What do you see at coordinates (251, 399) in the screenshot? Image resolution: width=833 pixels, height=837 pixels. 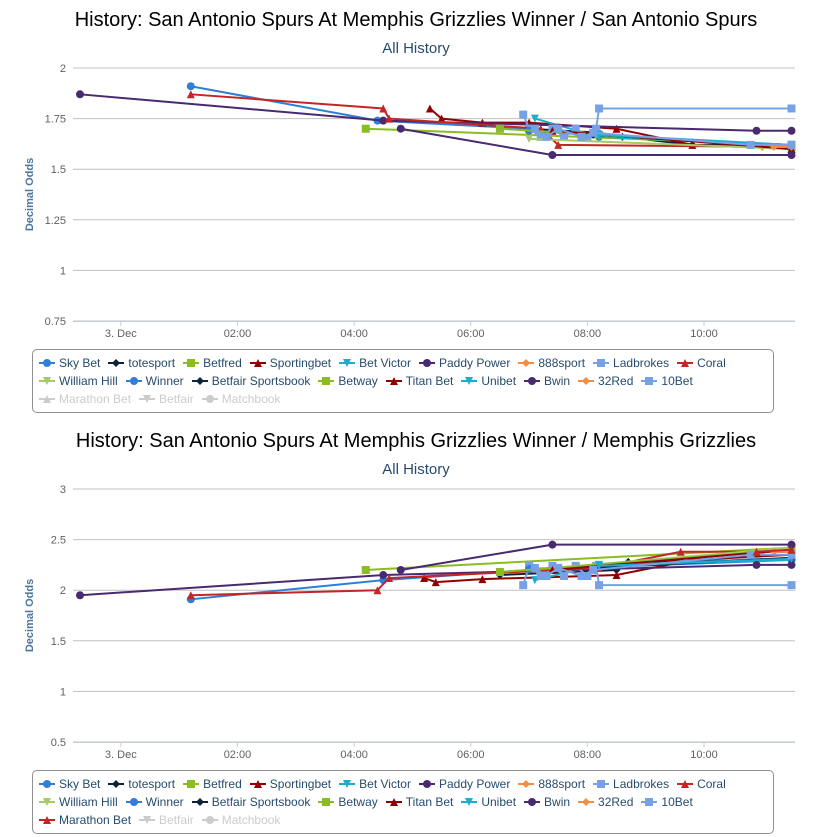 I see `legend-label: Matchbook` at bounding box center [251, 399].